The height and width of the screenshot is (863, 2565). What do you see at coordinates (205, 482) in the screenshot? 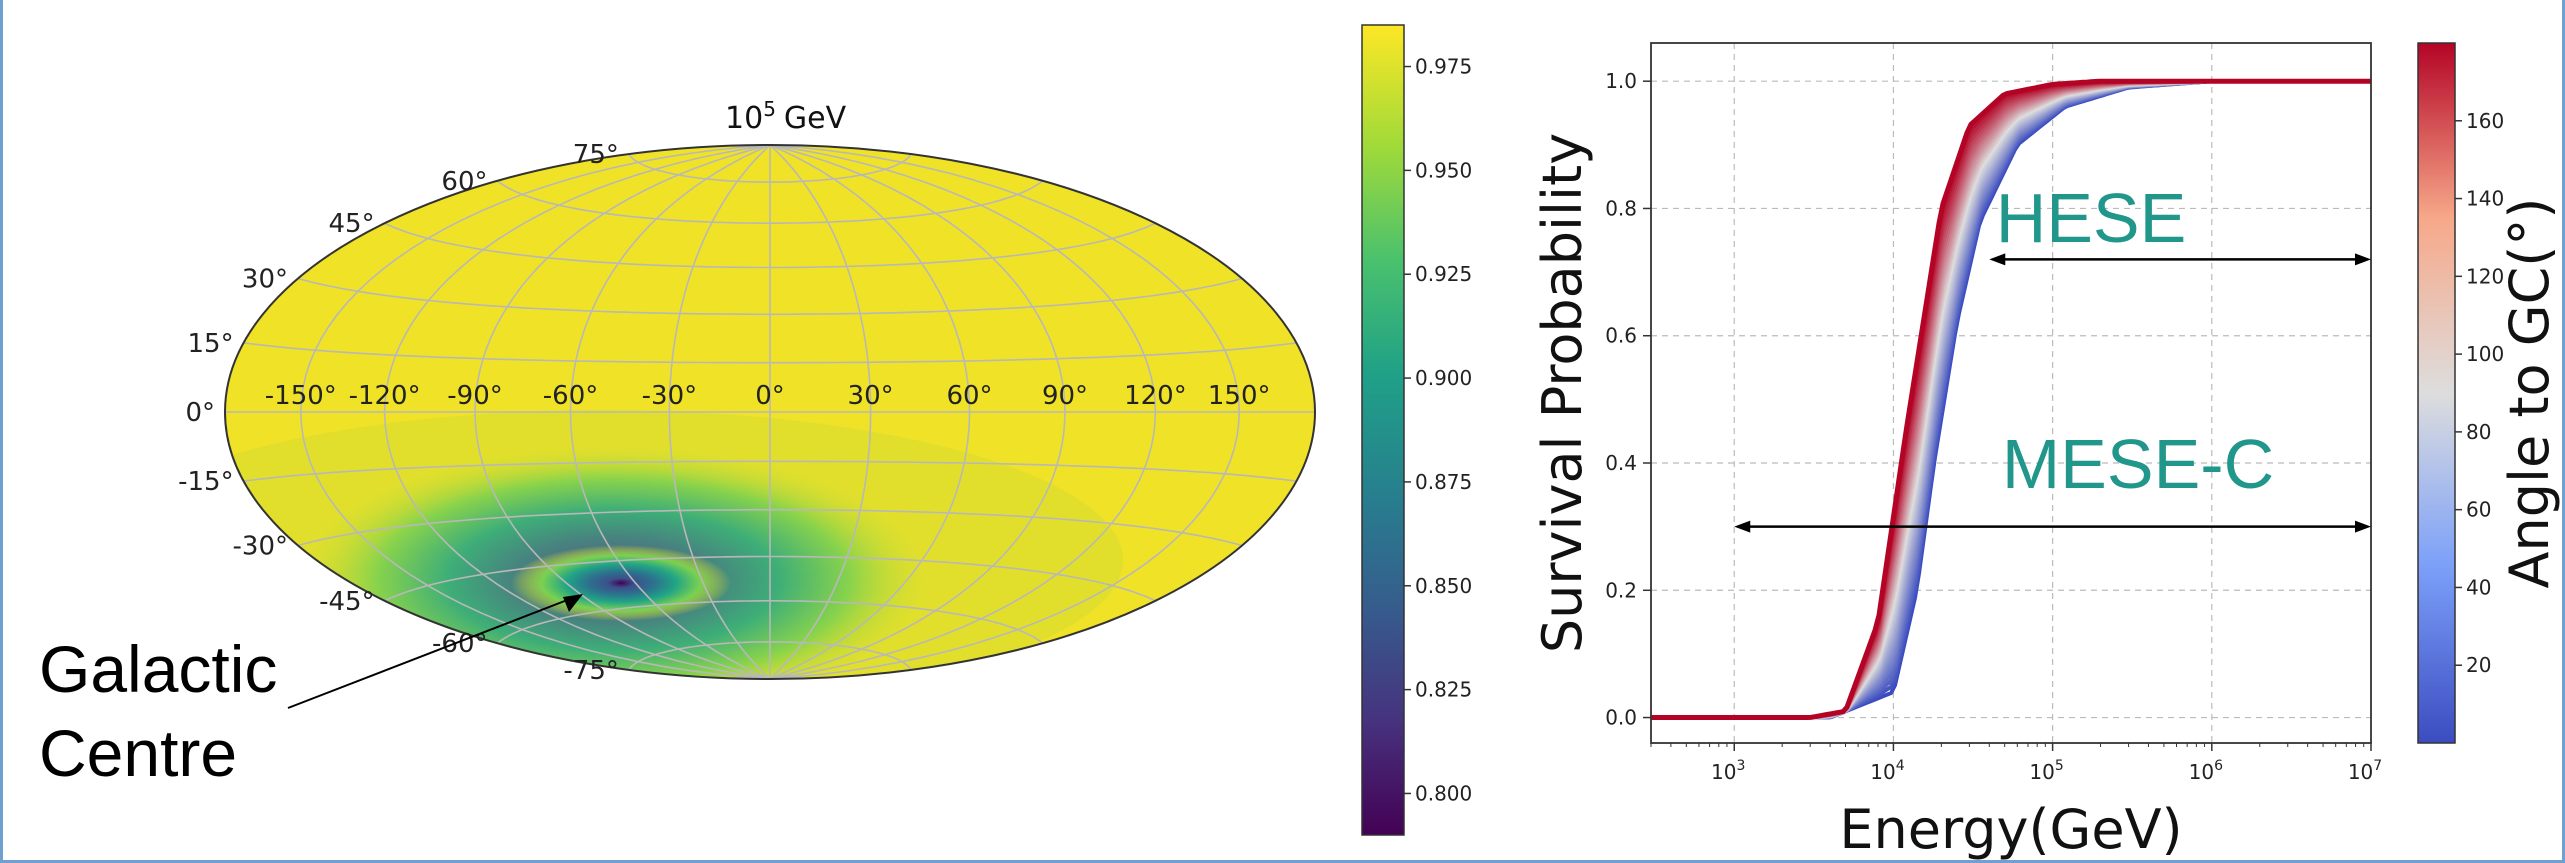
I see `latitude-label: -15°` at bounding box center [205, 482].